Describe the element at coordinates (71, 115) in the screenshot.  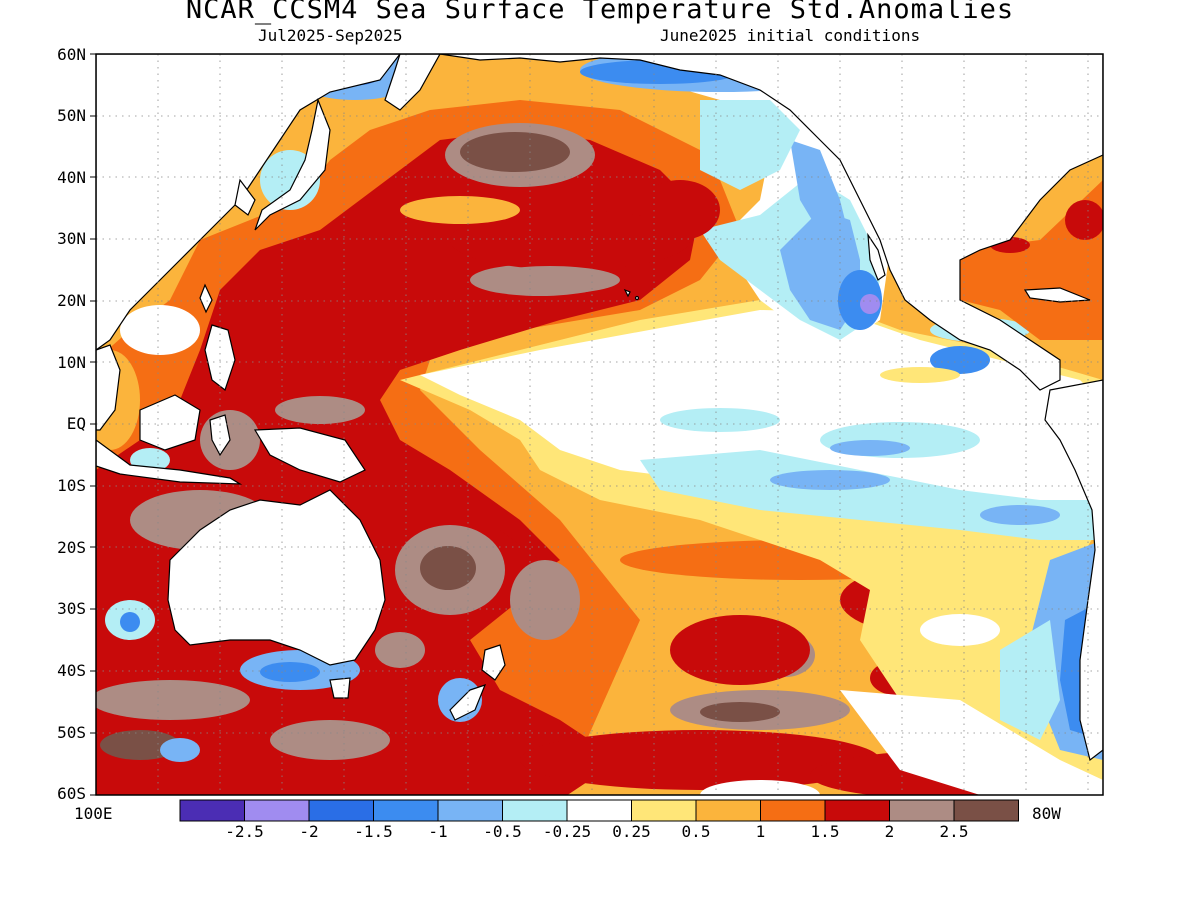
I see `lat-label: 50N` at that location.